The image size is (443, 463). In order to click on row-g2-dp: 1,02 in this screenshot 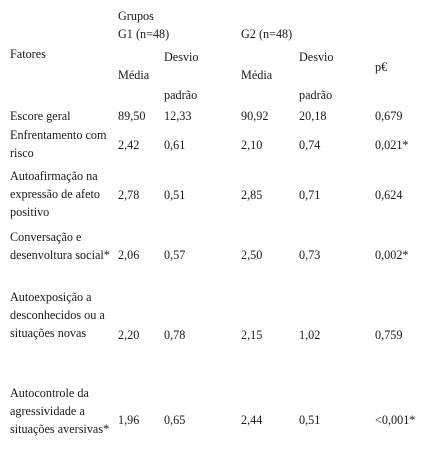, I will do `click(310, 335)`.